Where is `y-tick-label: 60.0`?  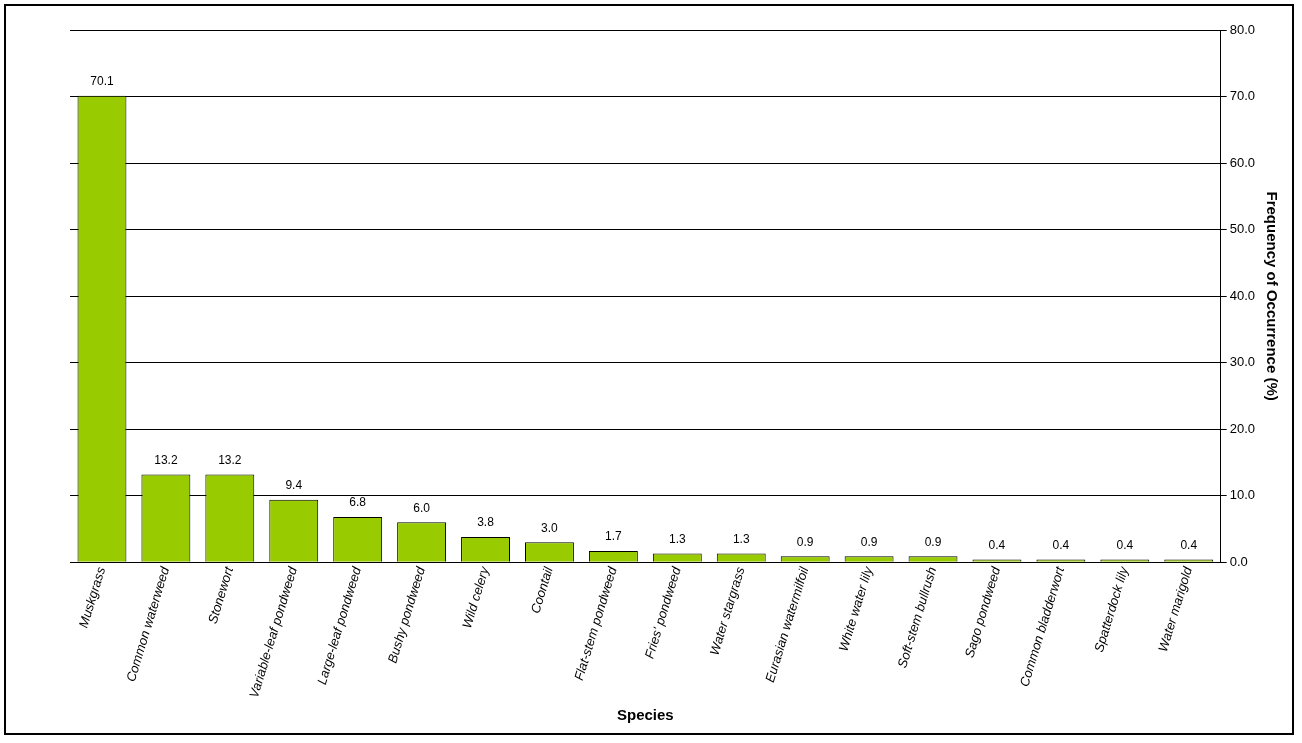 y-tick-label: 60.0 is located at coordinates (1242, 162).